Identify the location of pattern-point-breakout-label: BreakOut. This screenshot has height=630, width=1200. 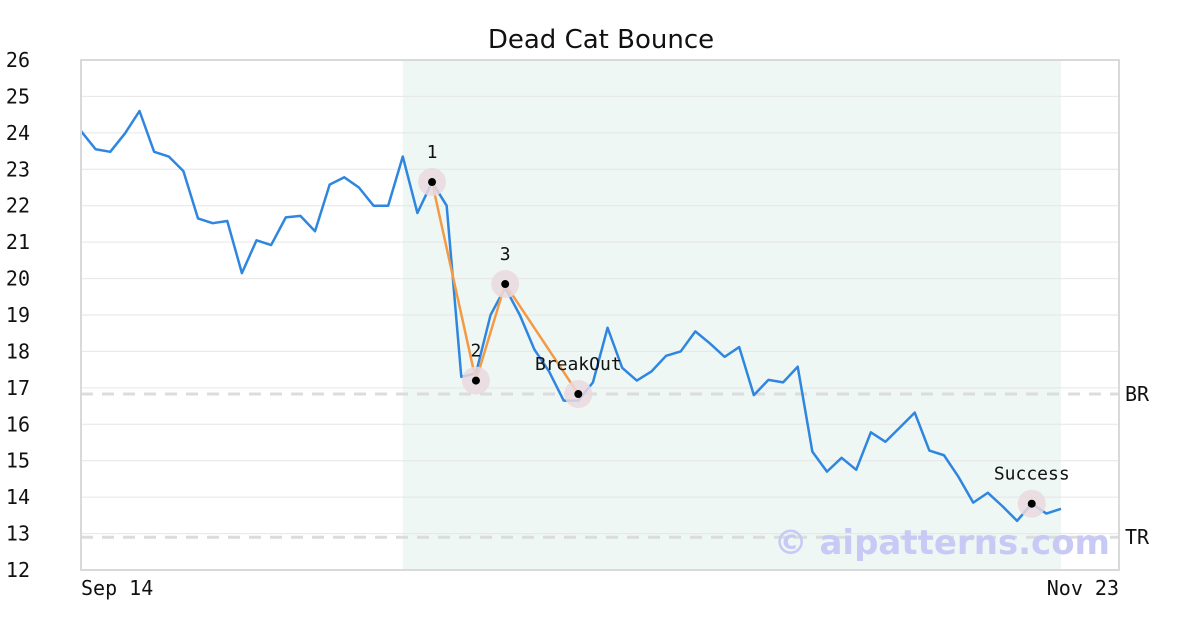
(578, 364).